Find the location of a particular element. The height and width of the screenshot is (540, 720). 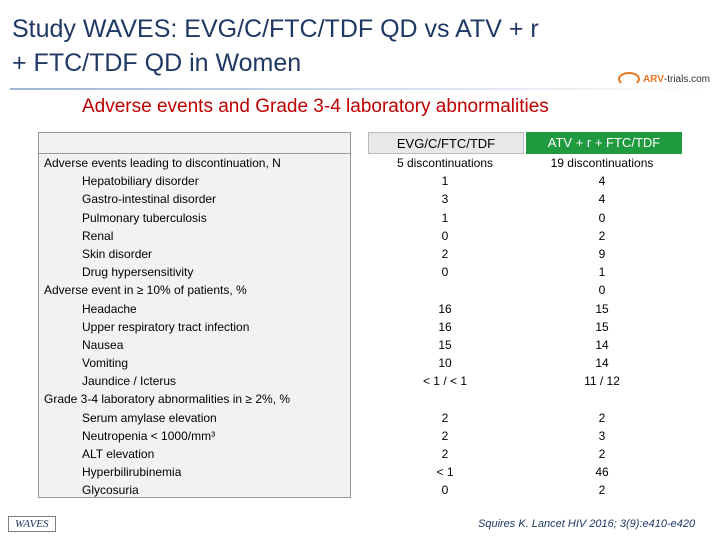

row-label: Hepatobiliary disorder is located at coordinates (140, 181).